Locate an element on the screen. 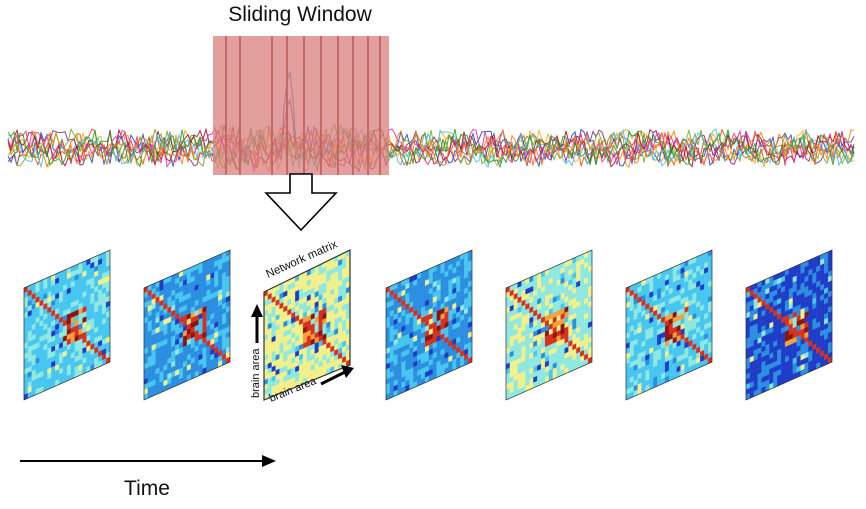  sliding-window-box is located at coordinates (301, 105).